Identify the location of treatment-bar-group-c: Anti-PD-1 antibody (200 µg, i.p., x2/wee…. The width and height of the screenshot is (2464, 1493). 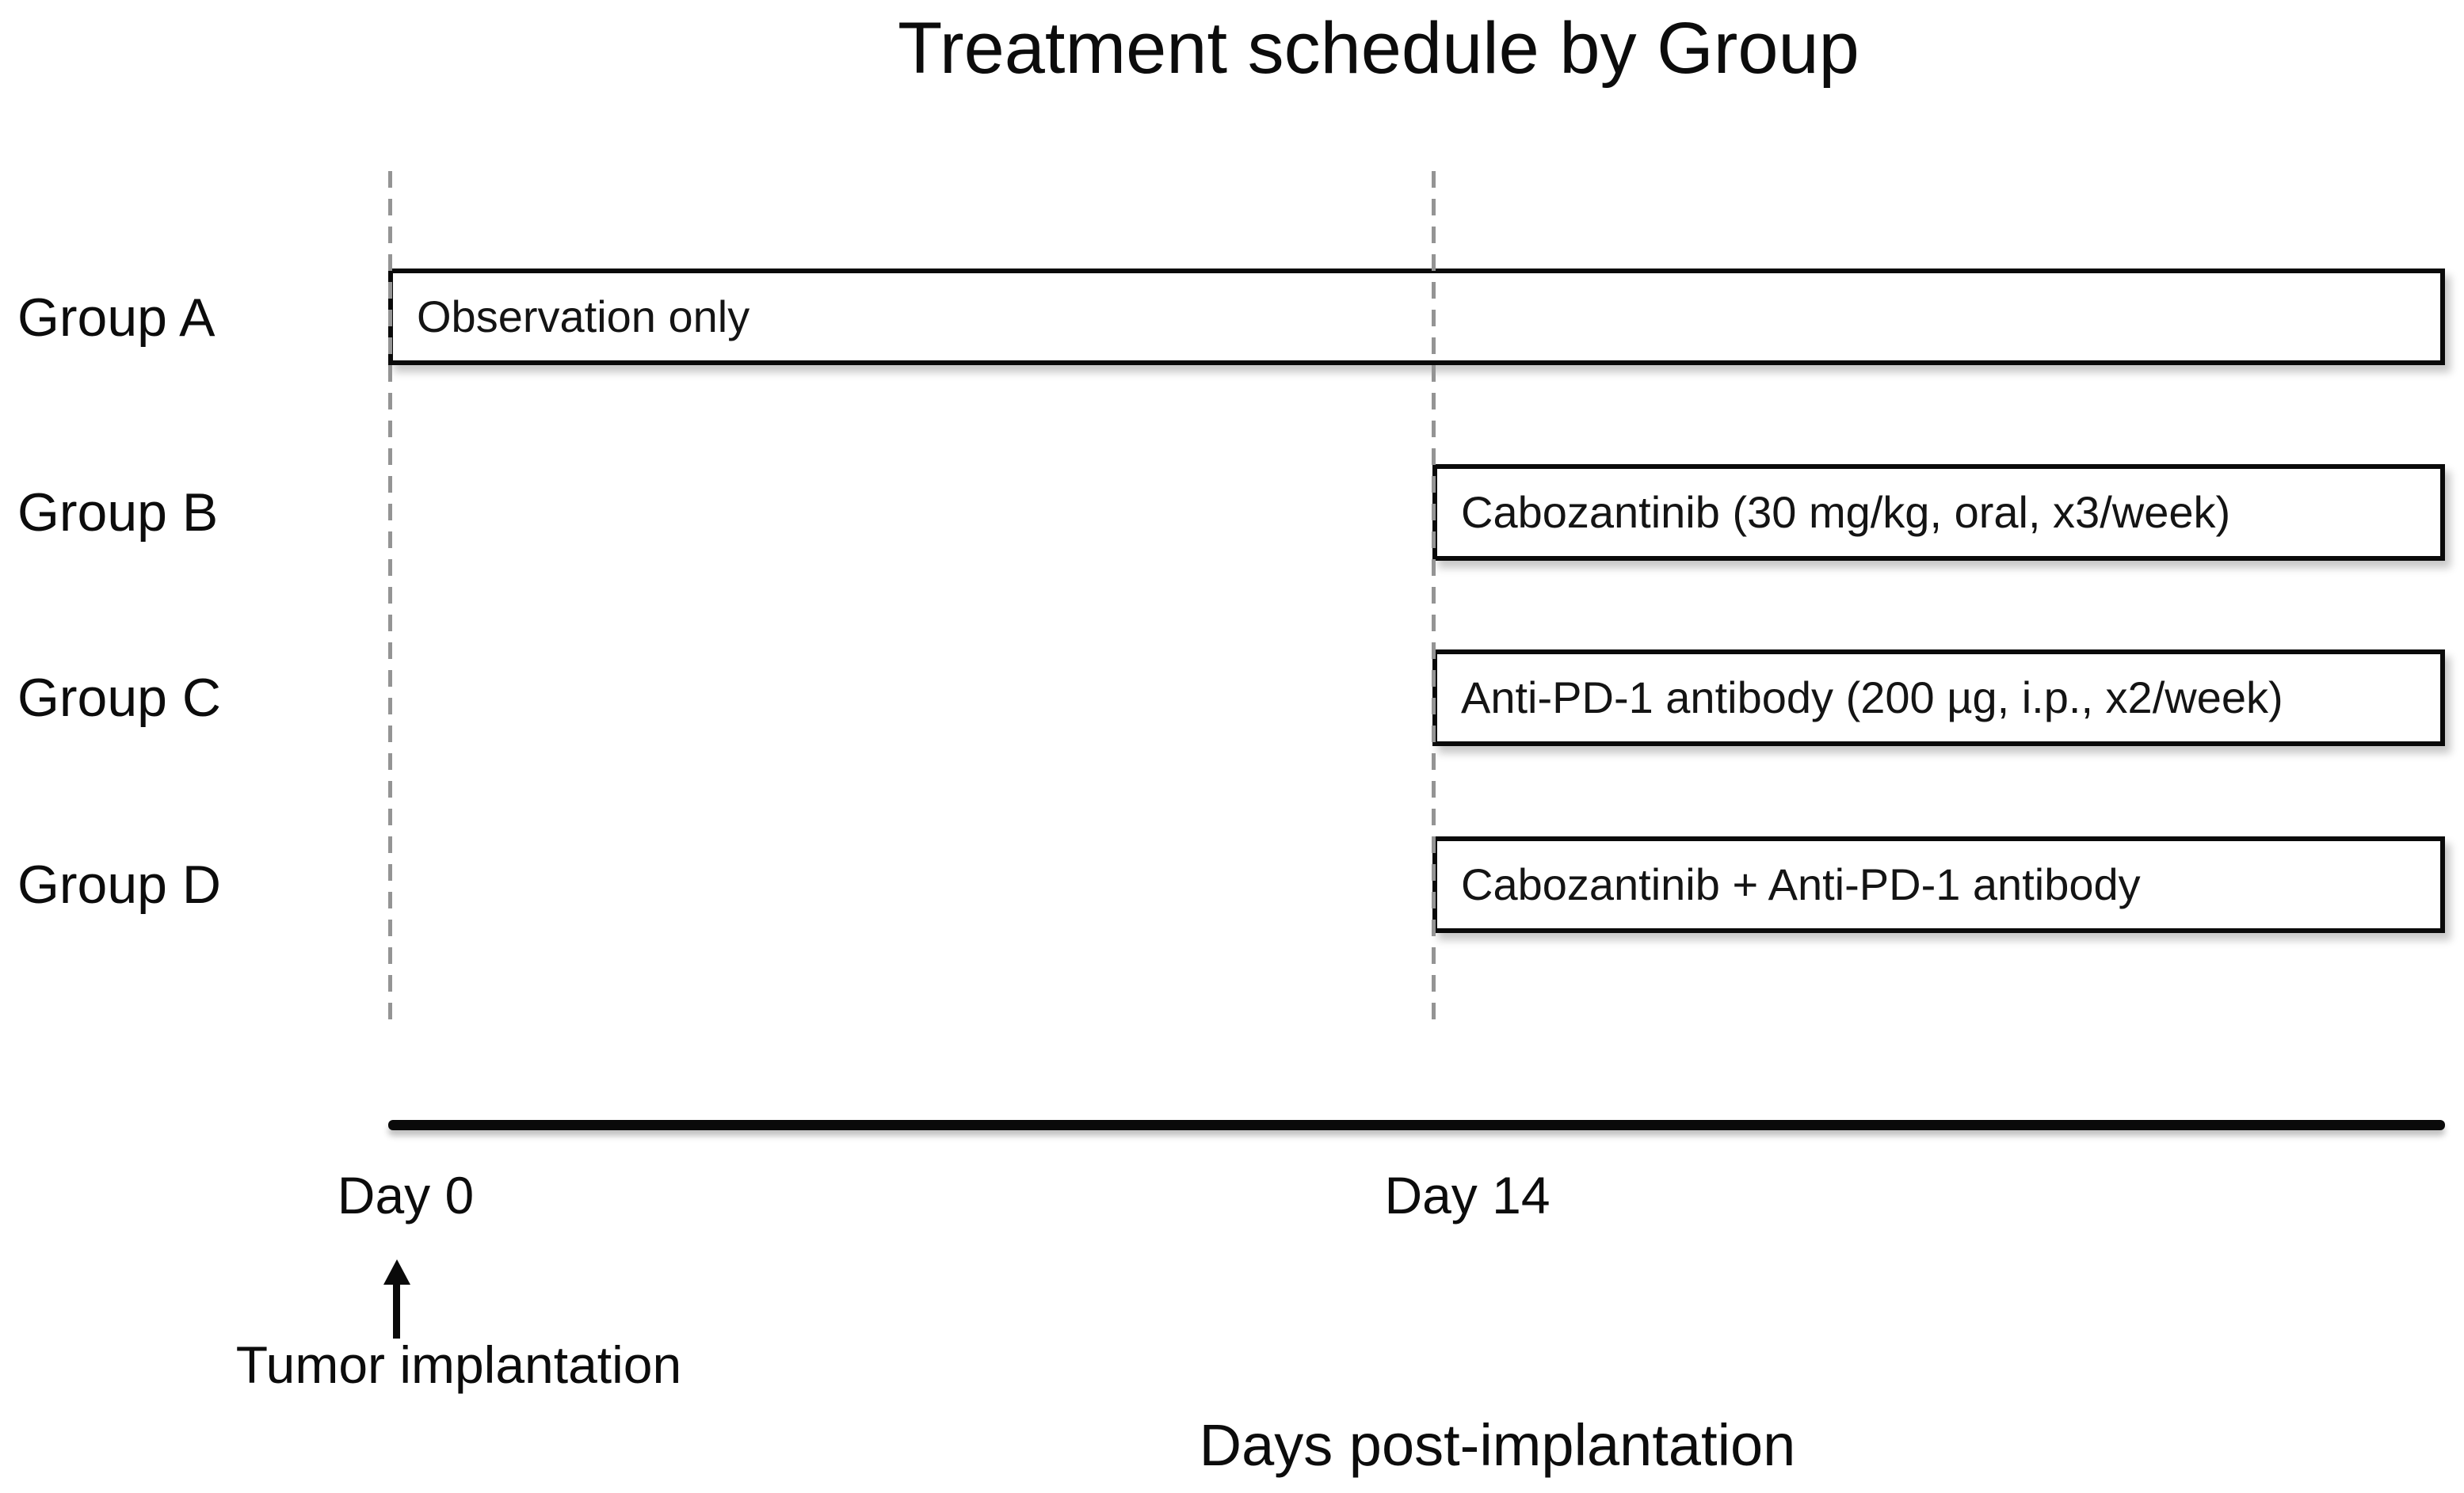
(1938, 697).